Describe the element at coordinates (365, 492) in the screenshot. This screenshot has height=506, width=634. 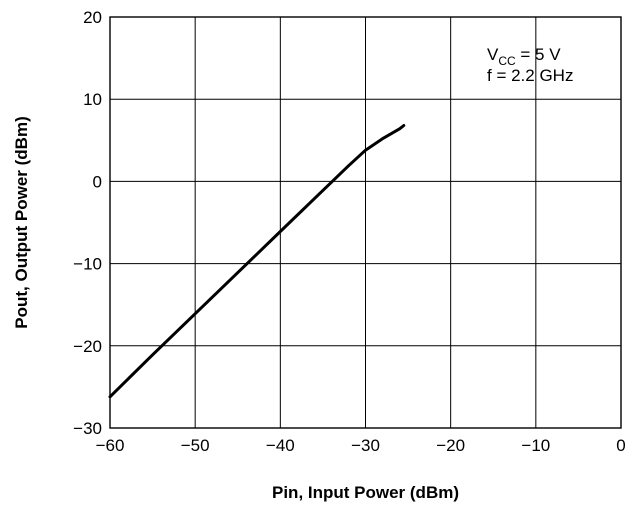
I see `x-axis-label: Pin, Input Power (dBm)` at that location.